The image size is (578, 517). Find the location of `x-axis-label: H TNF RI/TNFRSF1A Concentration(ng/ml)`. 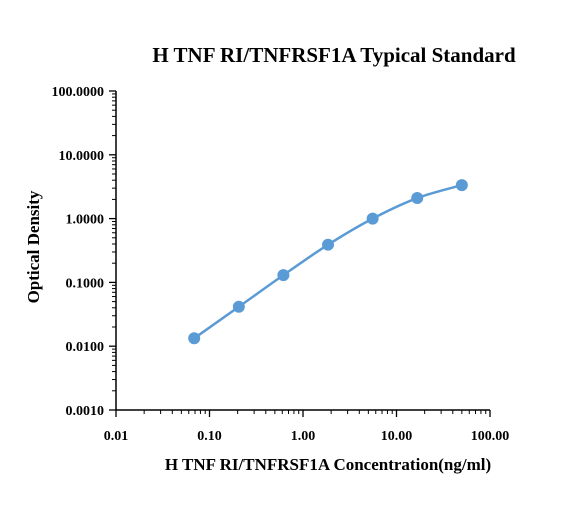

x-axis-label: H TNF RI/TNFRSF1A Concentration(ng/ml) is located at coordinates (328, 464).